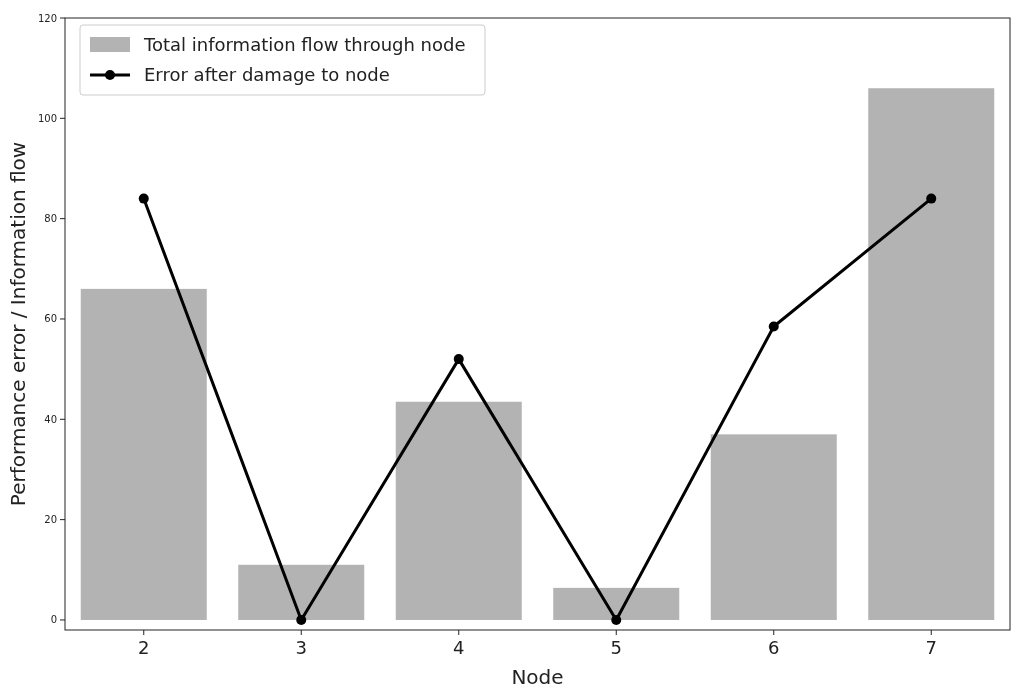  What do you see at coordinates (301, 647) in the screenshot?
I see `x-tick-label: 3` at bounding box center [301, 647].